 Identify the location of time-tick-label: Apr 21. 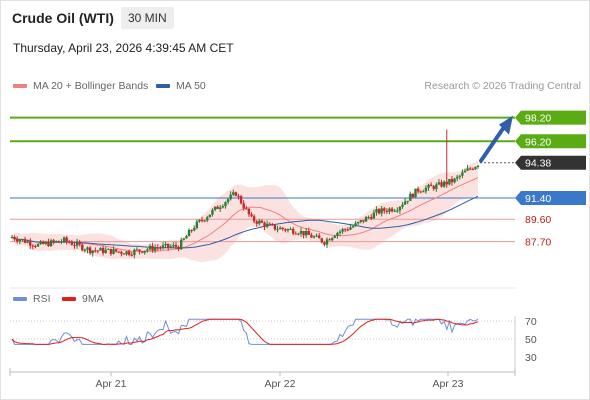
(111, 384).